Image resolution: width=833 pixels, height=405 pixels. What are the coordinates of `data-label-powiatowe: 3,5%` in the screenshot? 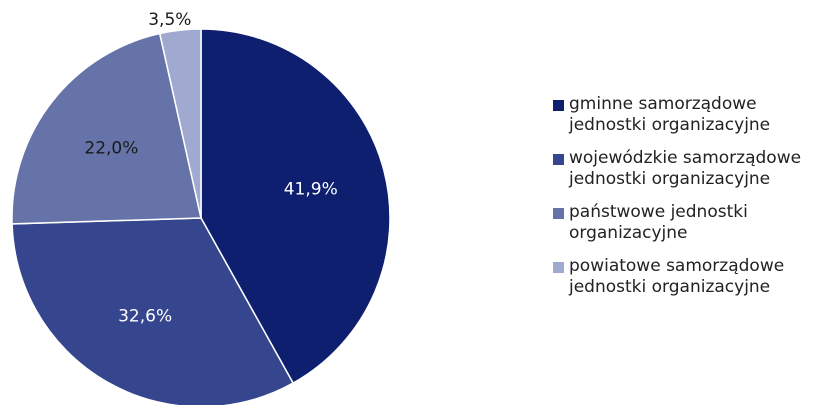 It's located at (169, 20).